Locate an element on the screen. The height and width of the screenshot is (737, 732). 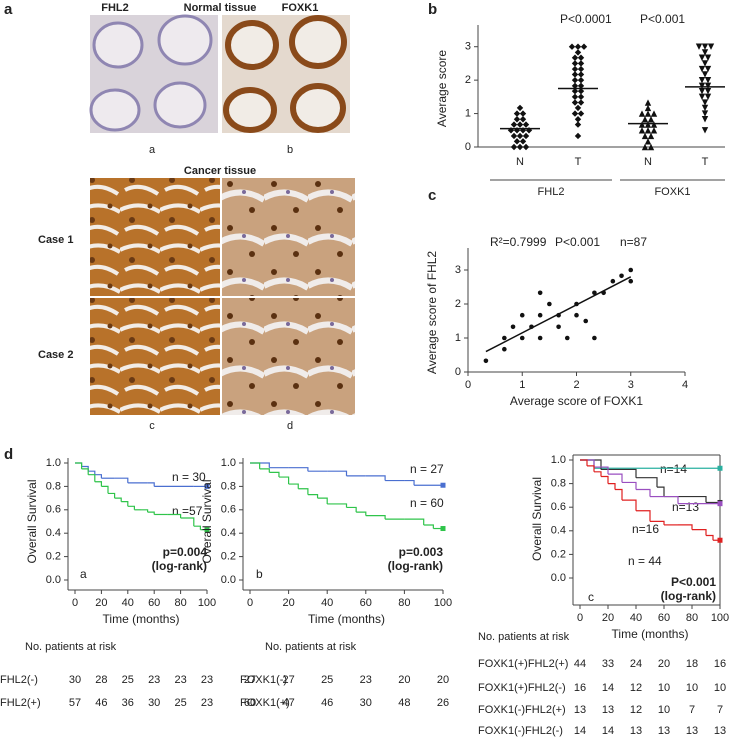
group-label: FOXK1 is located at coordinates (672, 192).